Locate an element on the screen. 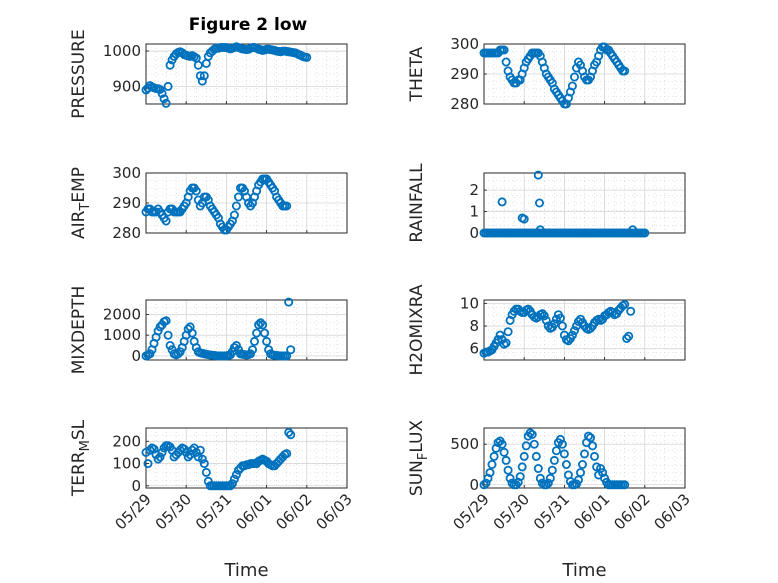 This screenshot has width=778, height=583. subplot-4: 0 1 2 RAINFALL is located at coordinates (546, 203).